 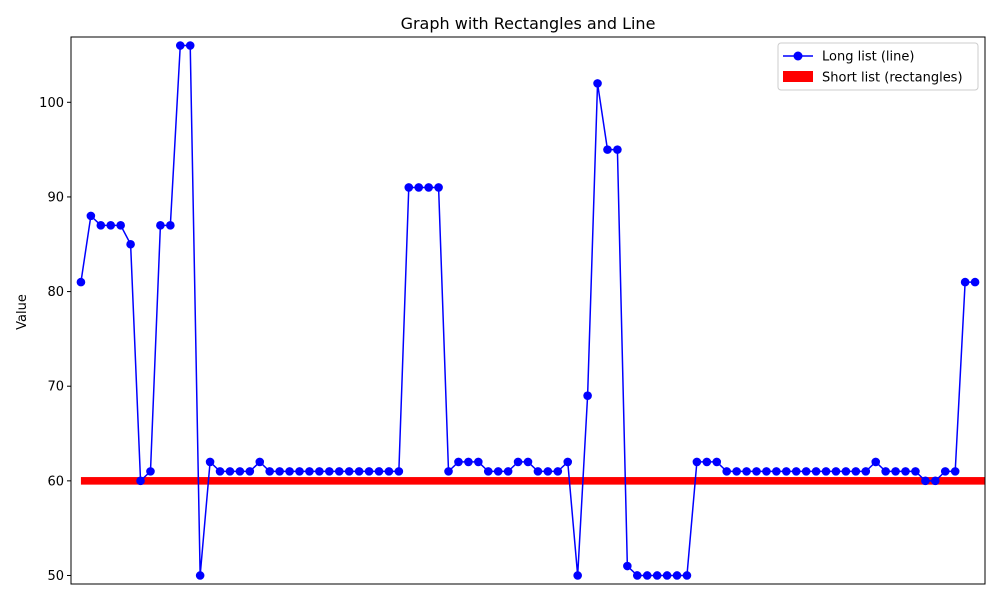 I want to click on chart-title: Graph with Rectangles and Line, so click(x=528, y=23).